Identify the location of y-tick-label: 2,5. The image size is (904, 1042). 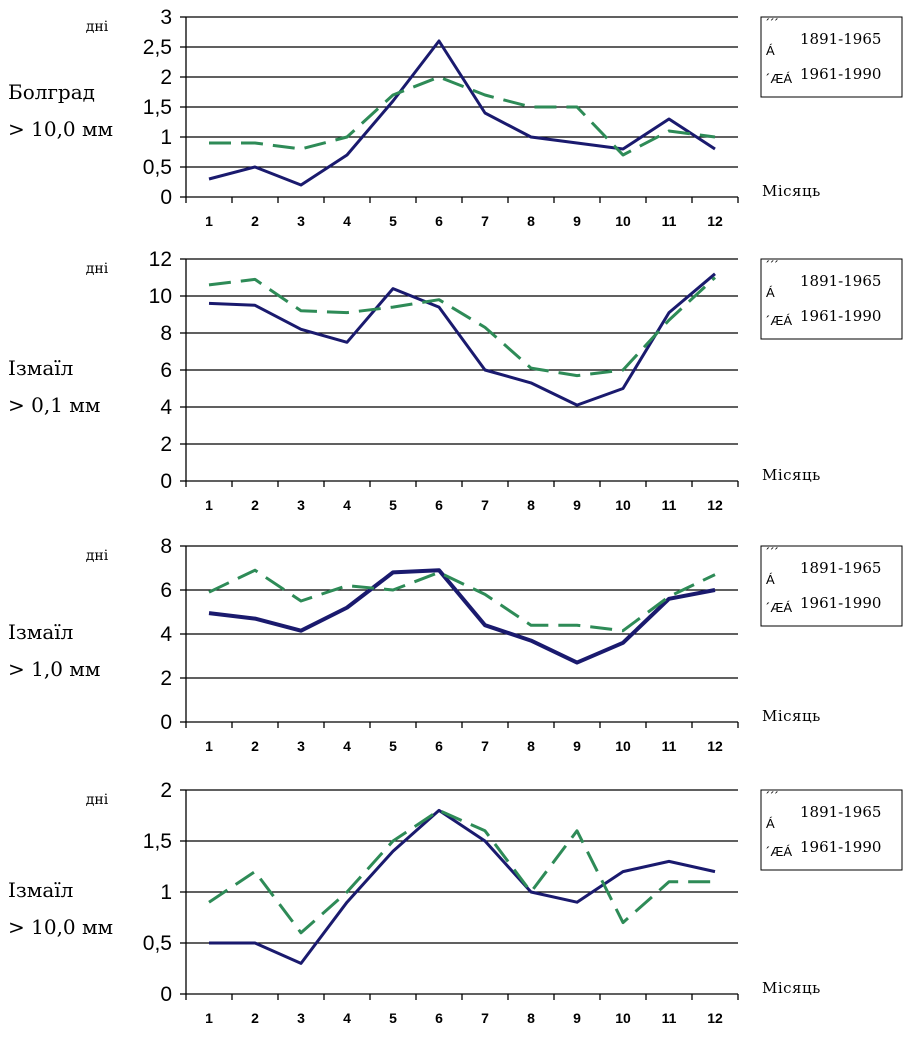
(157, 47).